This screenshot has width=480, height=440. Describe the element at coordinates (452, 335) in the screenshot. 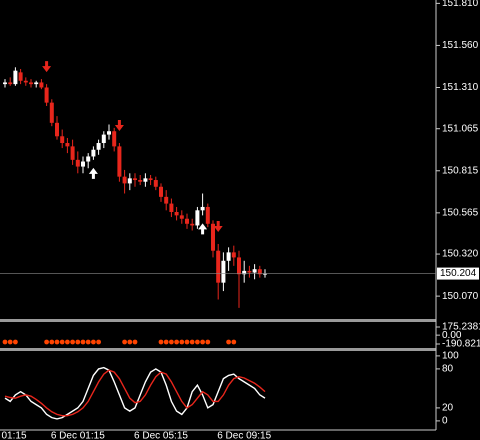

I see `y-tick-label: 0.00` at that location.